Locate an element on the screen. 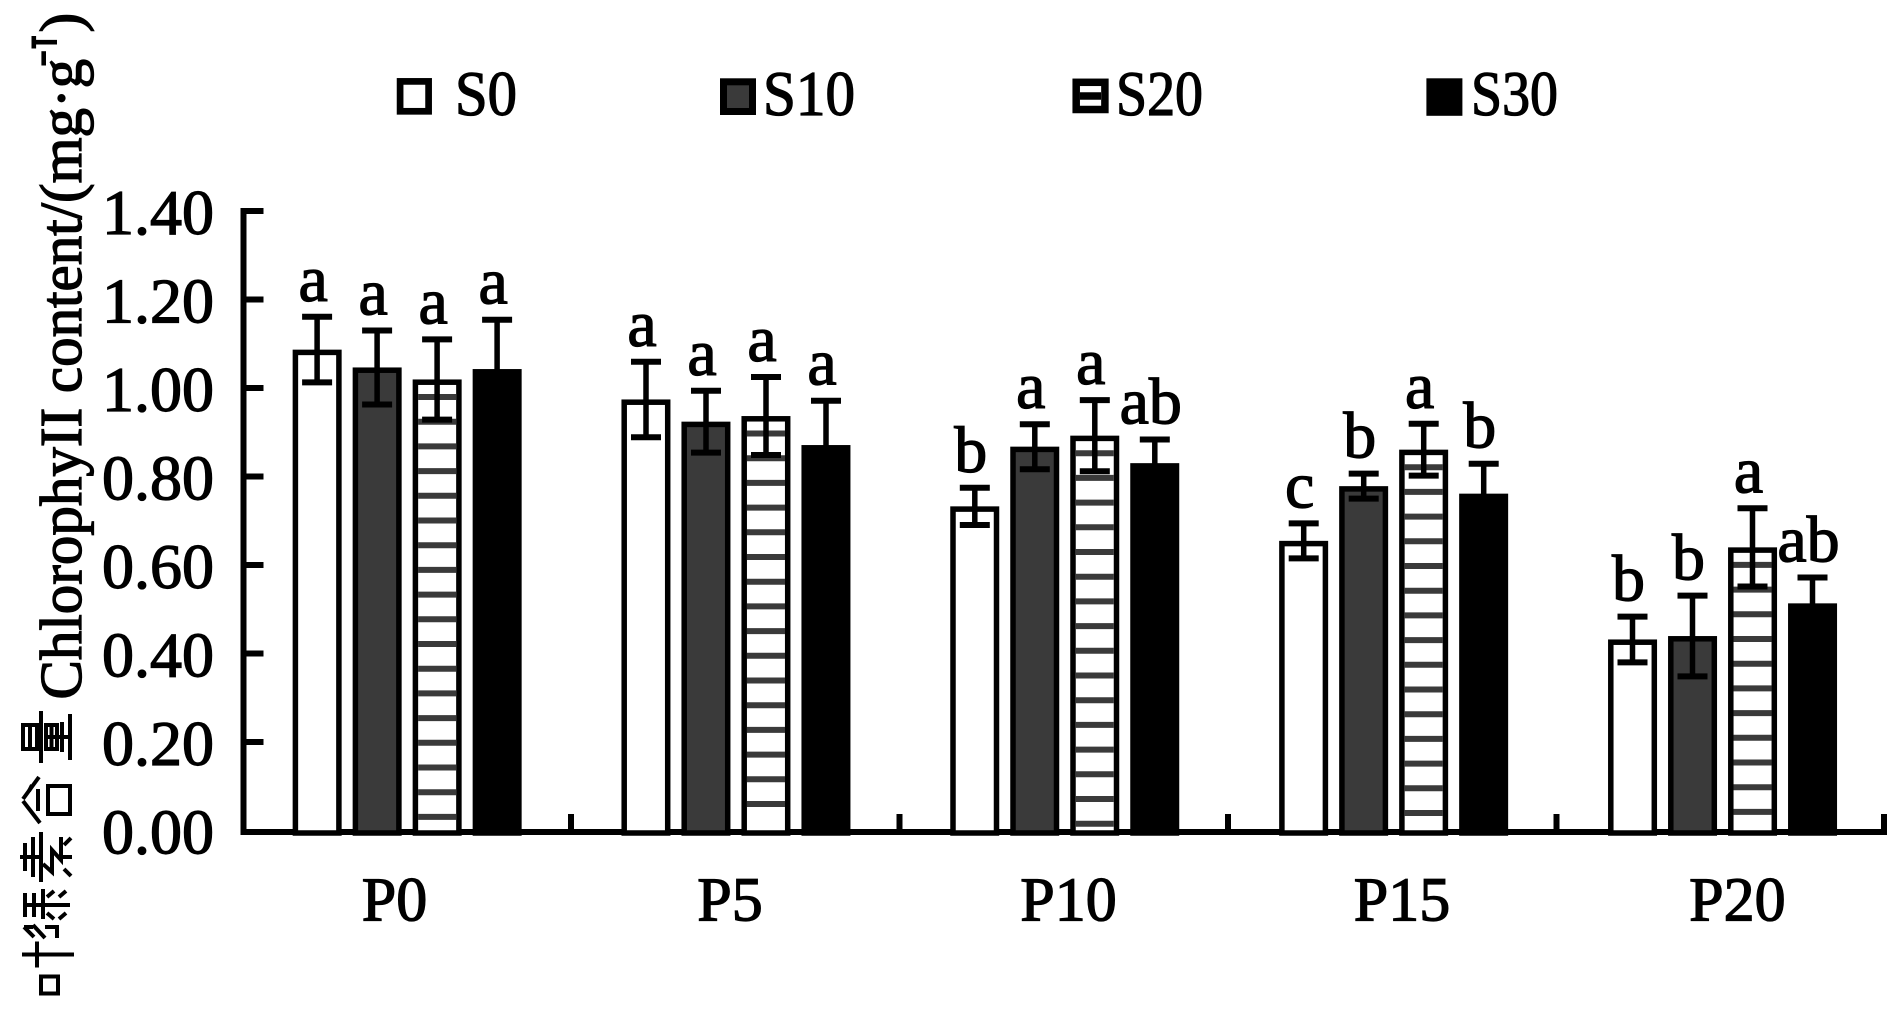 The height and width of the screenshot is (1009, 1891). svg-text: S0 is located at coordinates (486, 93).